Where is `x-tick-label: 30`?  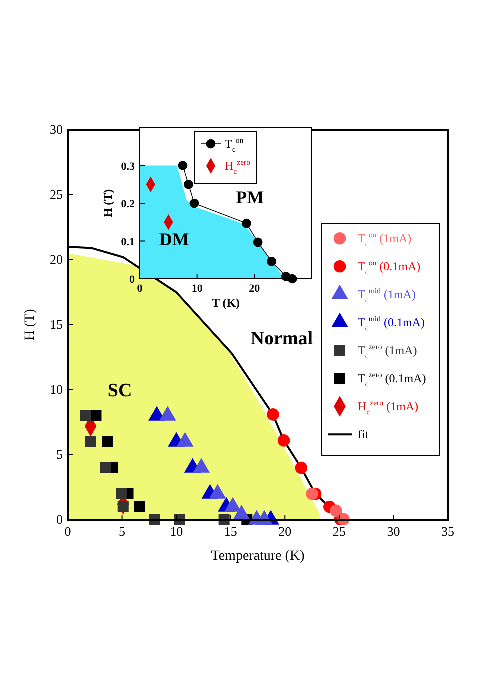
x-tick-label: 30 is located at coordinates (393, 531).